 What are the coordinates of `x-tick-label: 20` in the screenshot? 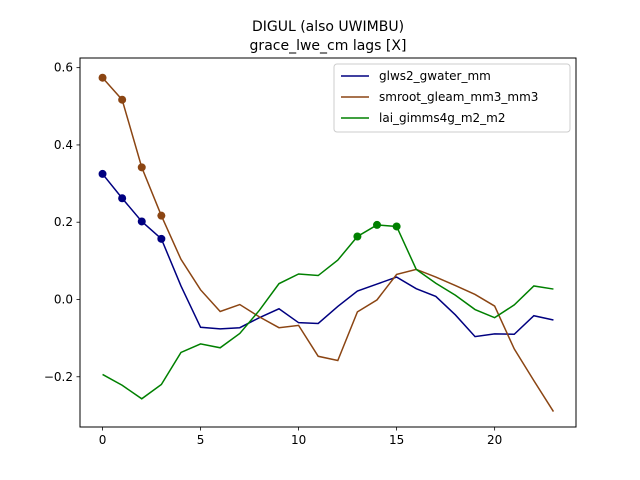 It's located at (494, 440).